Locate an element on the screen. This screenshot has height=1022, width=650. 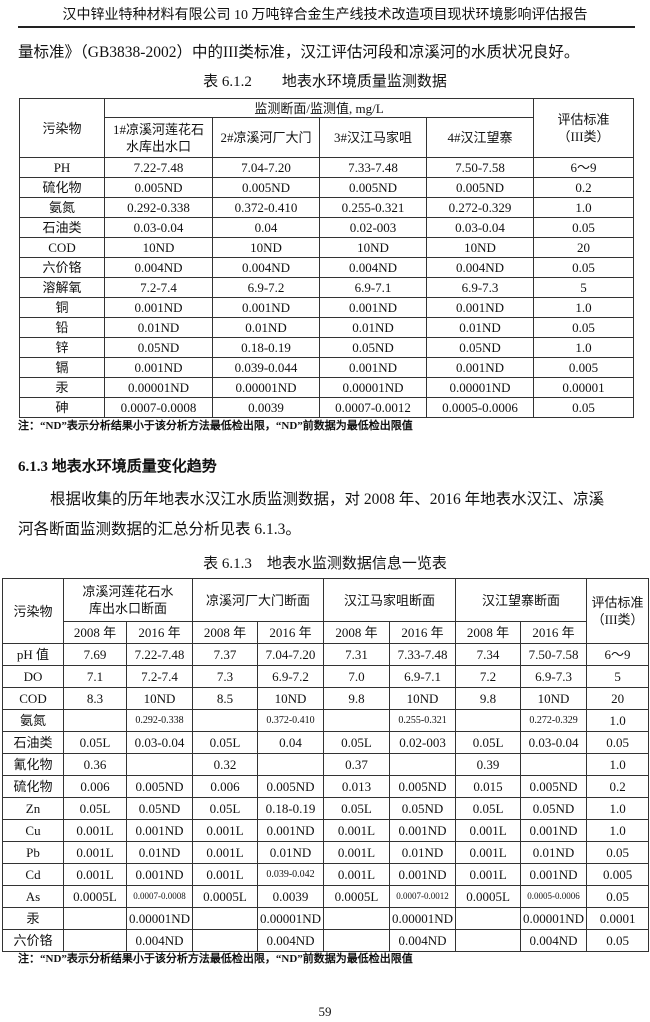
value-cell: 0.36 is located at coordinates (95, 764).